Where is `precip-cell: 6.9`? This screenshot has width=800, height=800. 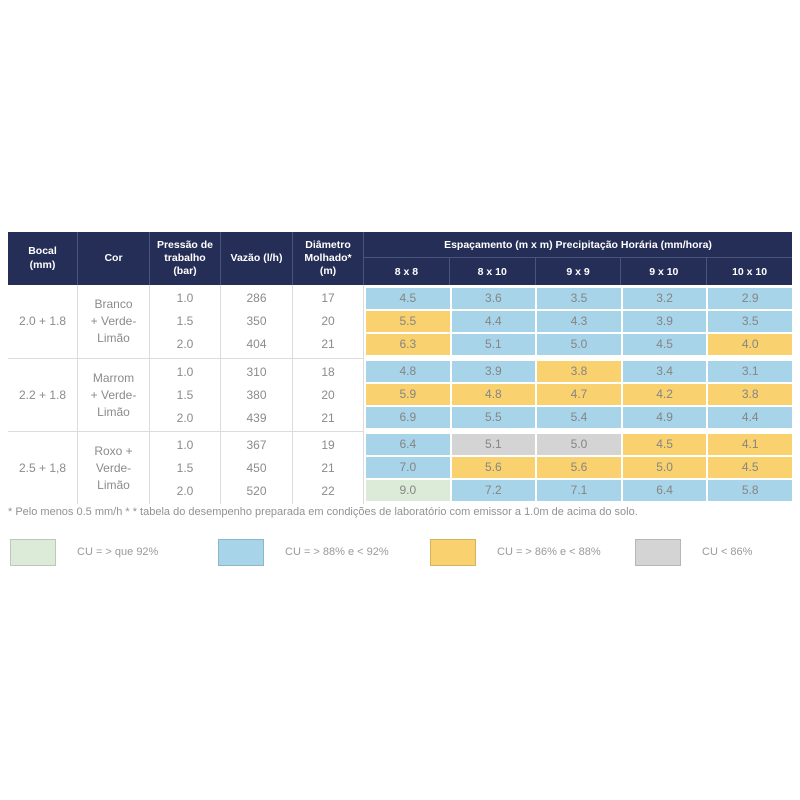 precip-cell: 6.9 is located at coordinates (408, 417).